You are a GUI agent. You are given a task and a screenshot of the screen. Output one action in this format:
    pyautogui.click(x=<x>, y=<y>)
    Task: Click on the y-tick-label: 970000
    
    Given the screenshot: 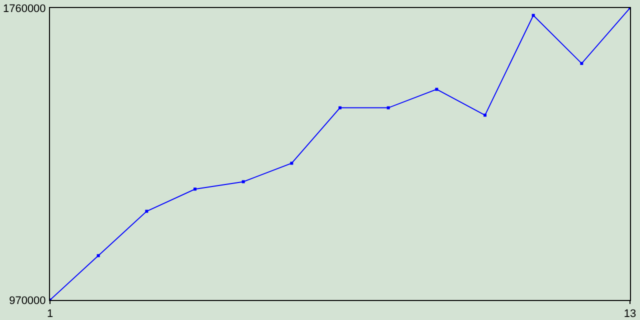 What is the action you would take?
    pyautogui.click(x=27, y=300)
    